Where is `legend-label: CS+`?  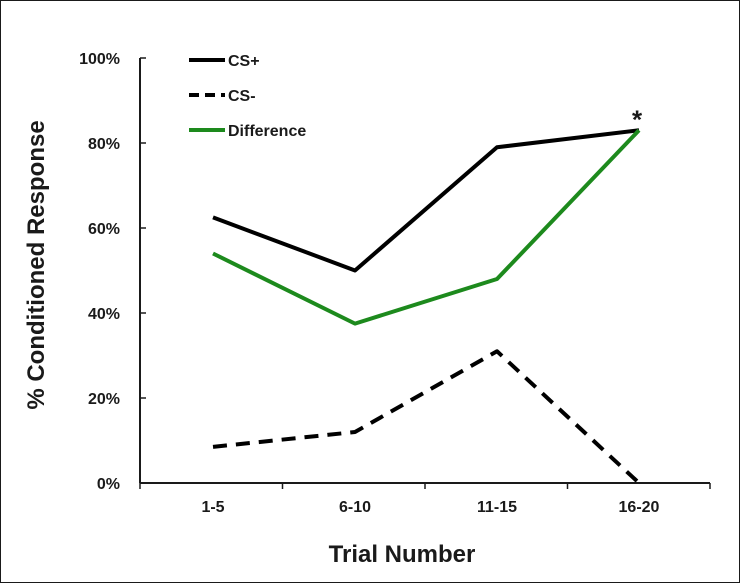 legend-label: CS+ is located at coordinates (244, 61).